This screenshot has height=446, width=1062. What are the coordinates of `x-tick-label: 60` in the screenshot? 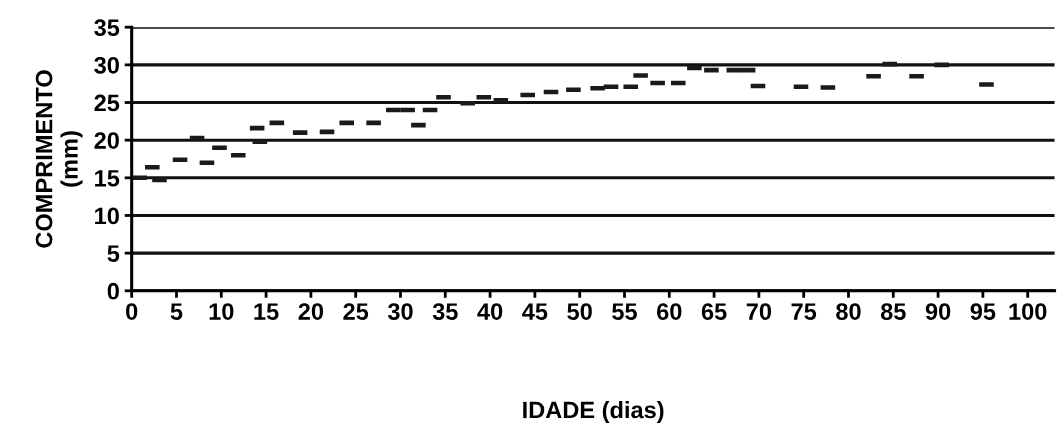 It's located at (669, 311).